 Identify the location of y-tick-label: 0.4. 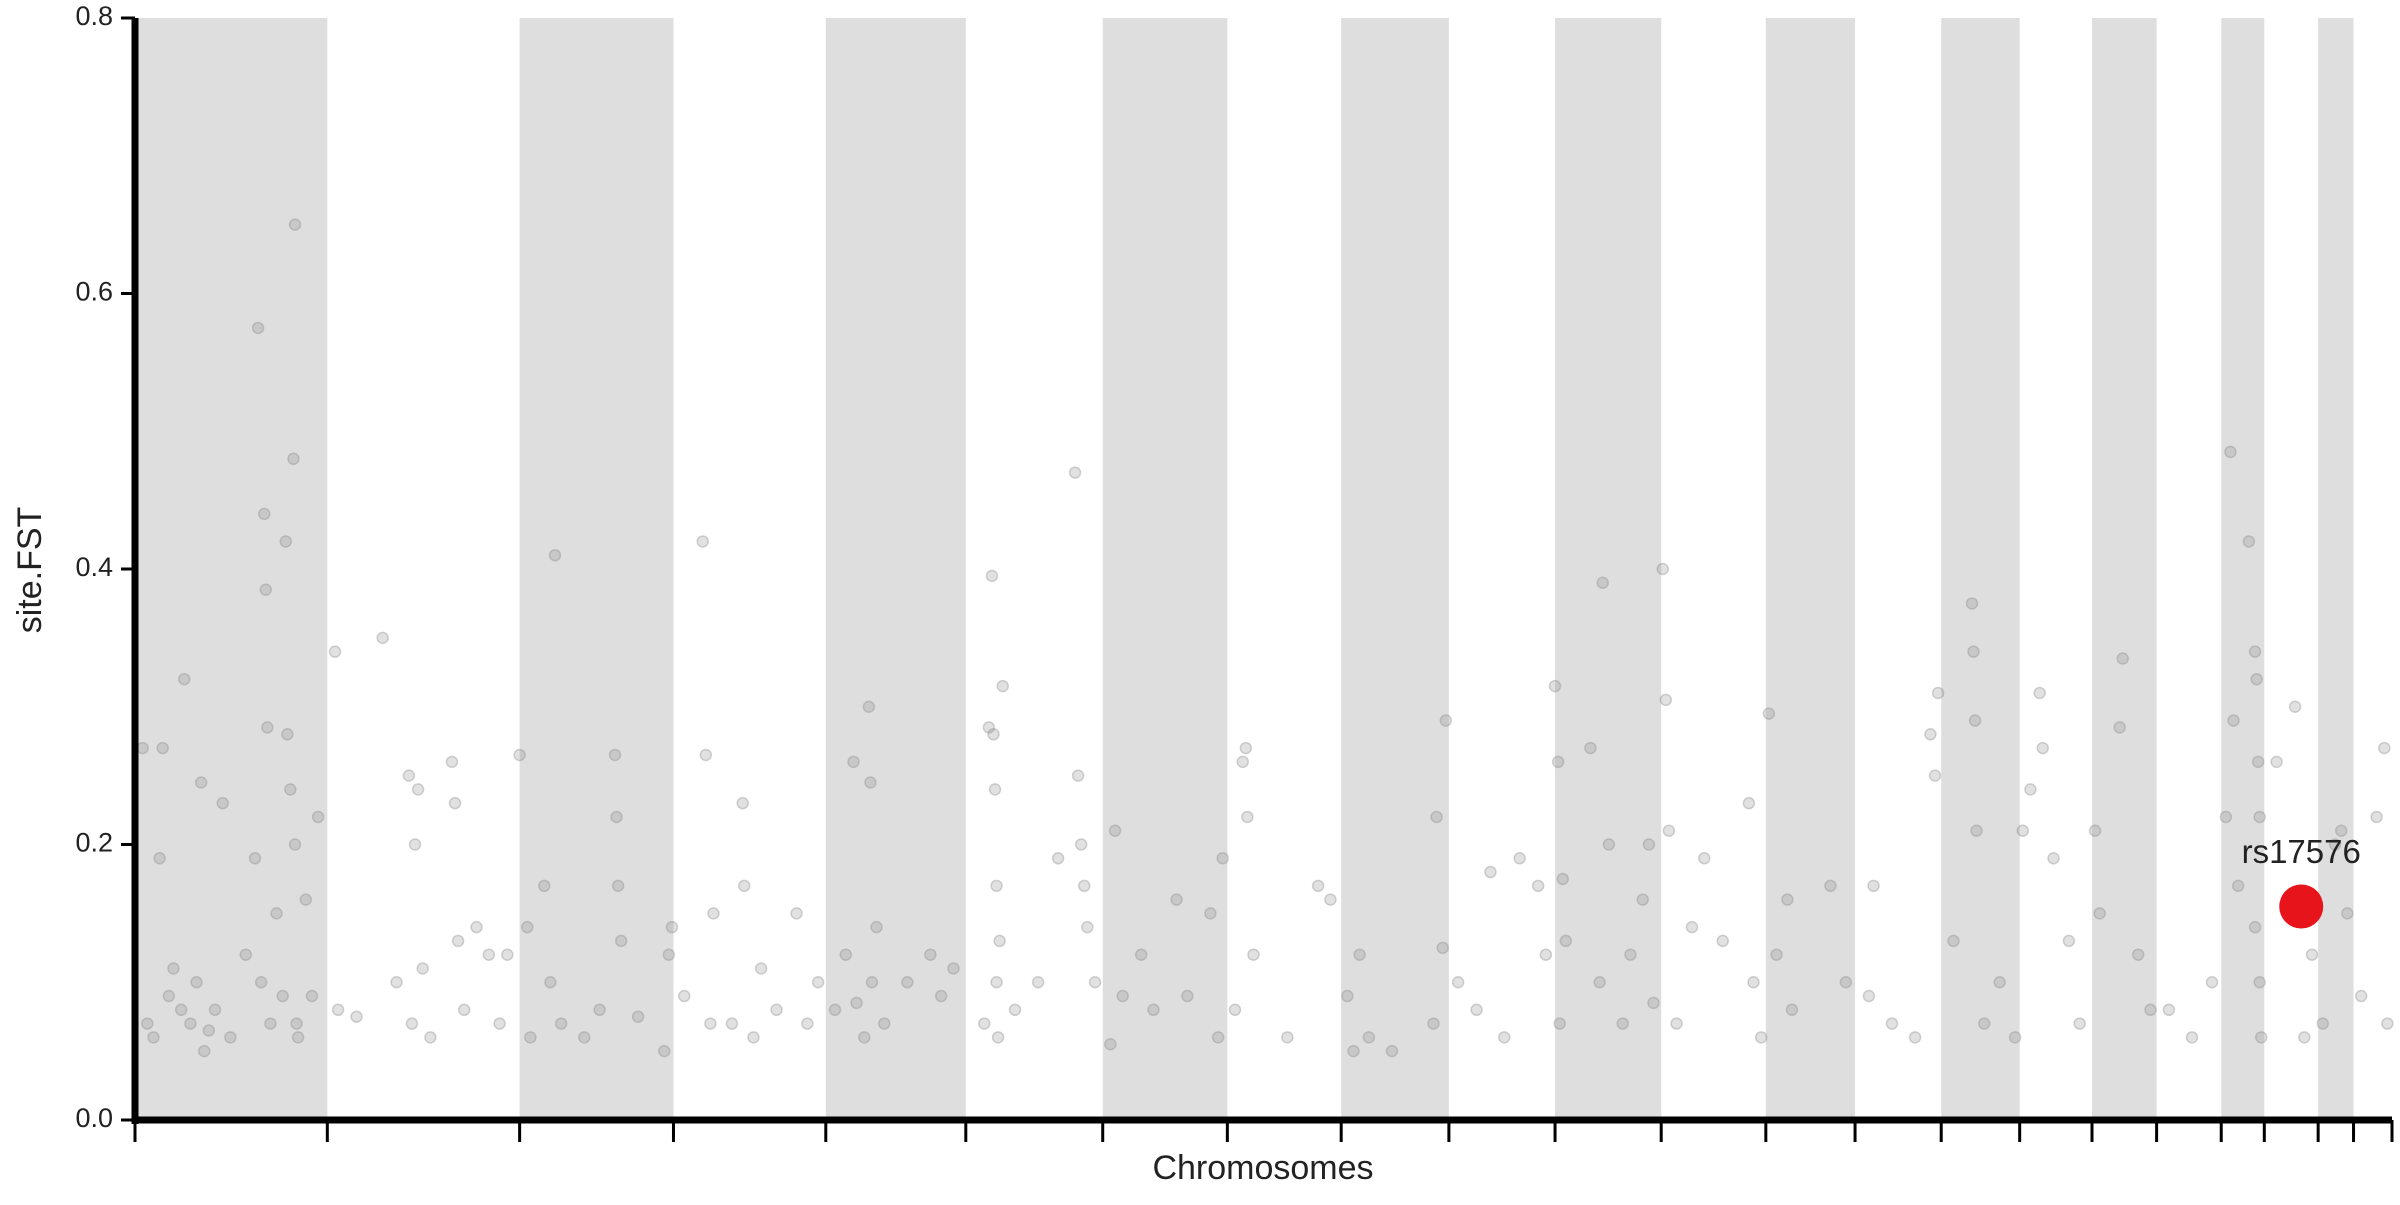
(94, 567).